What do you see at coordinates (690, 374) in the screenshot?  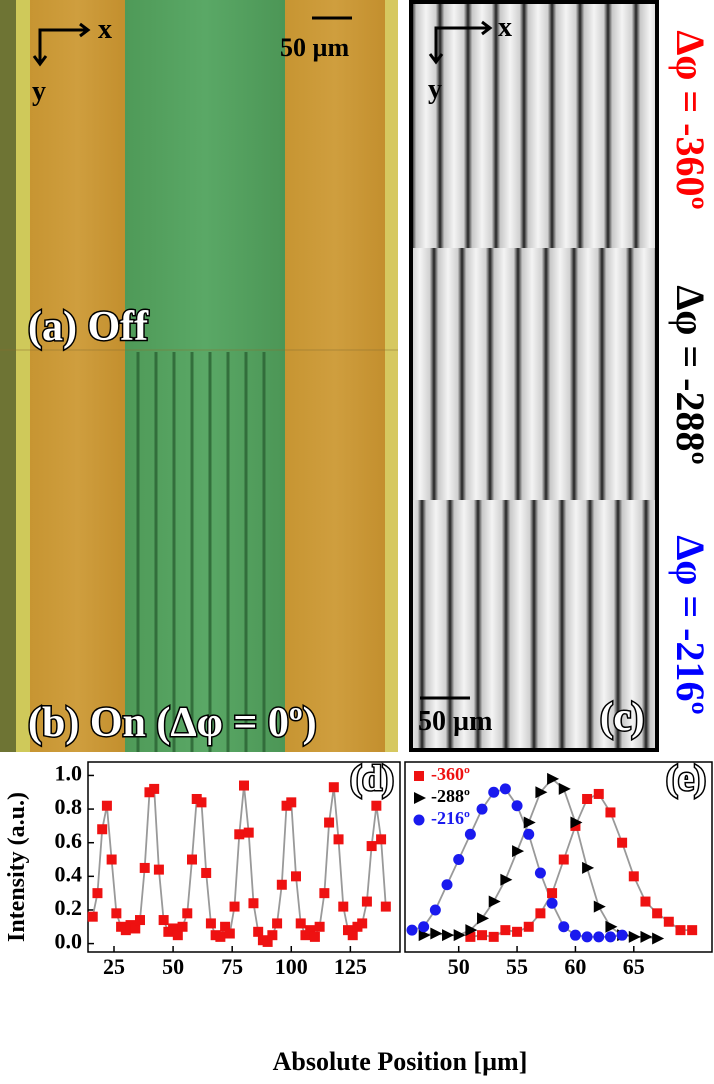 I see `phase-label: Δφ = -288º` at bounding box center [690, 374].